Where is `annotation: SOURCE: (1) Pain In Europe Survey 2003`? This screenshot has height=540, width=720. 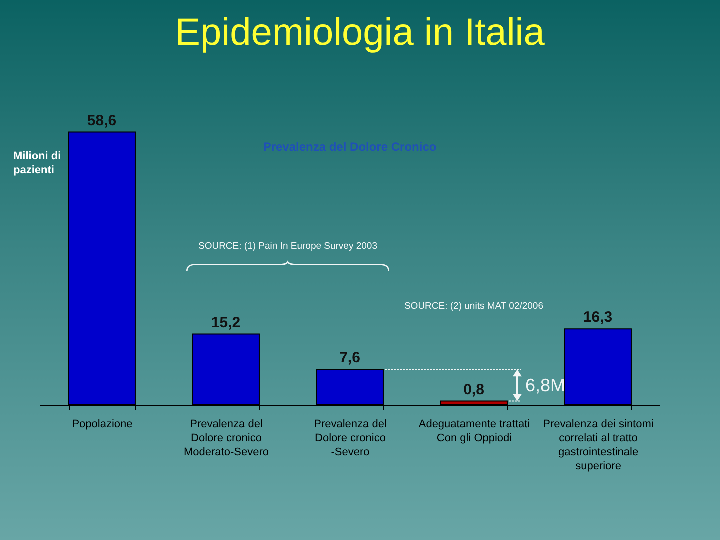
annotation: SOURCE: (1) Pain In Europe Survey 2003 is located at coordinates (288, 246).